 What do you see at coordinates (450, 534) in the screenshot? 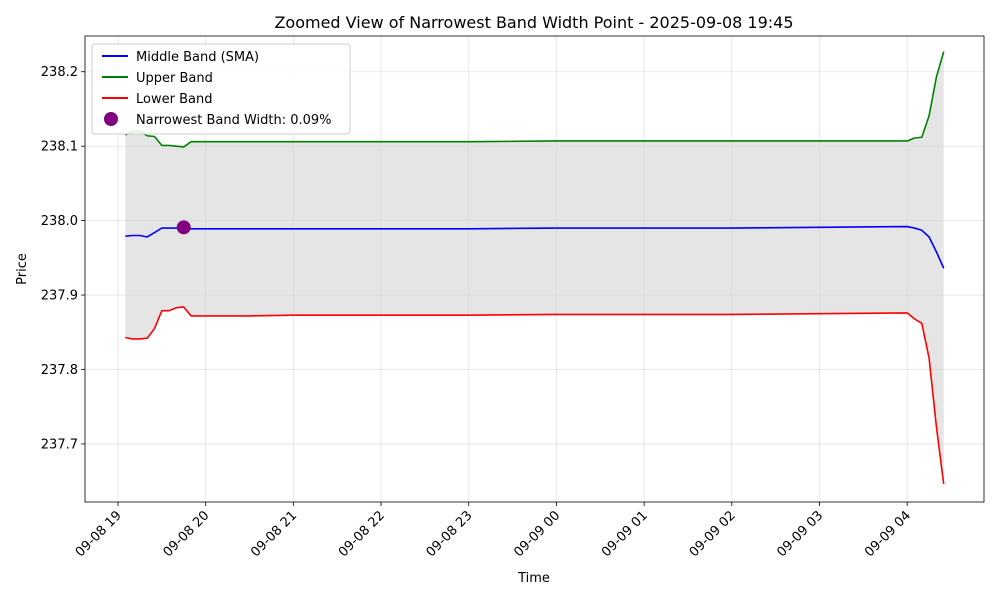
I see `x-tick-label: 09-08 23` at bounding box center [450, 534].